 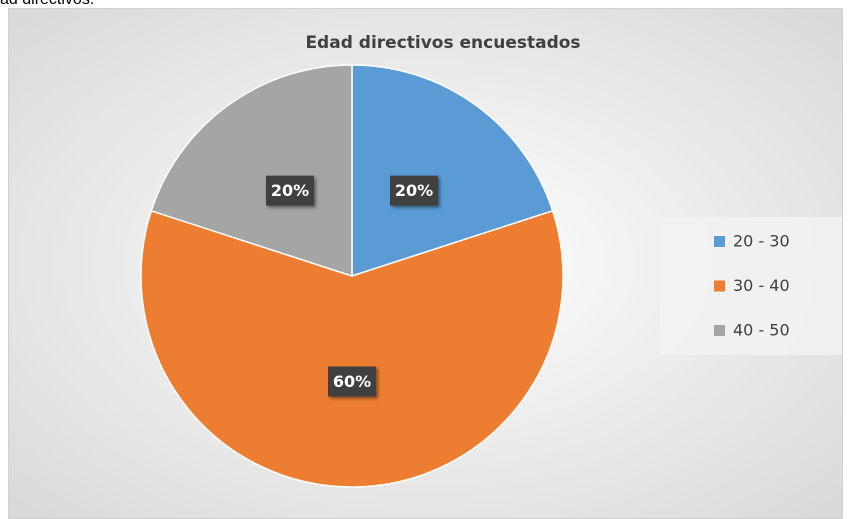 I want to click on legend-label: 40 - 50, so click(x=761, y=330).